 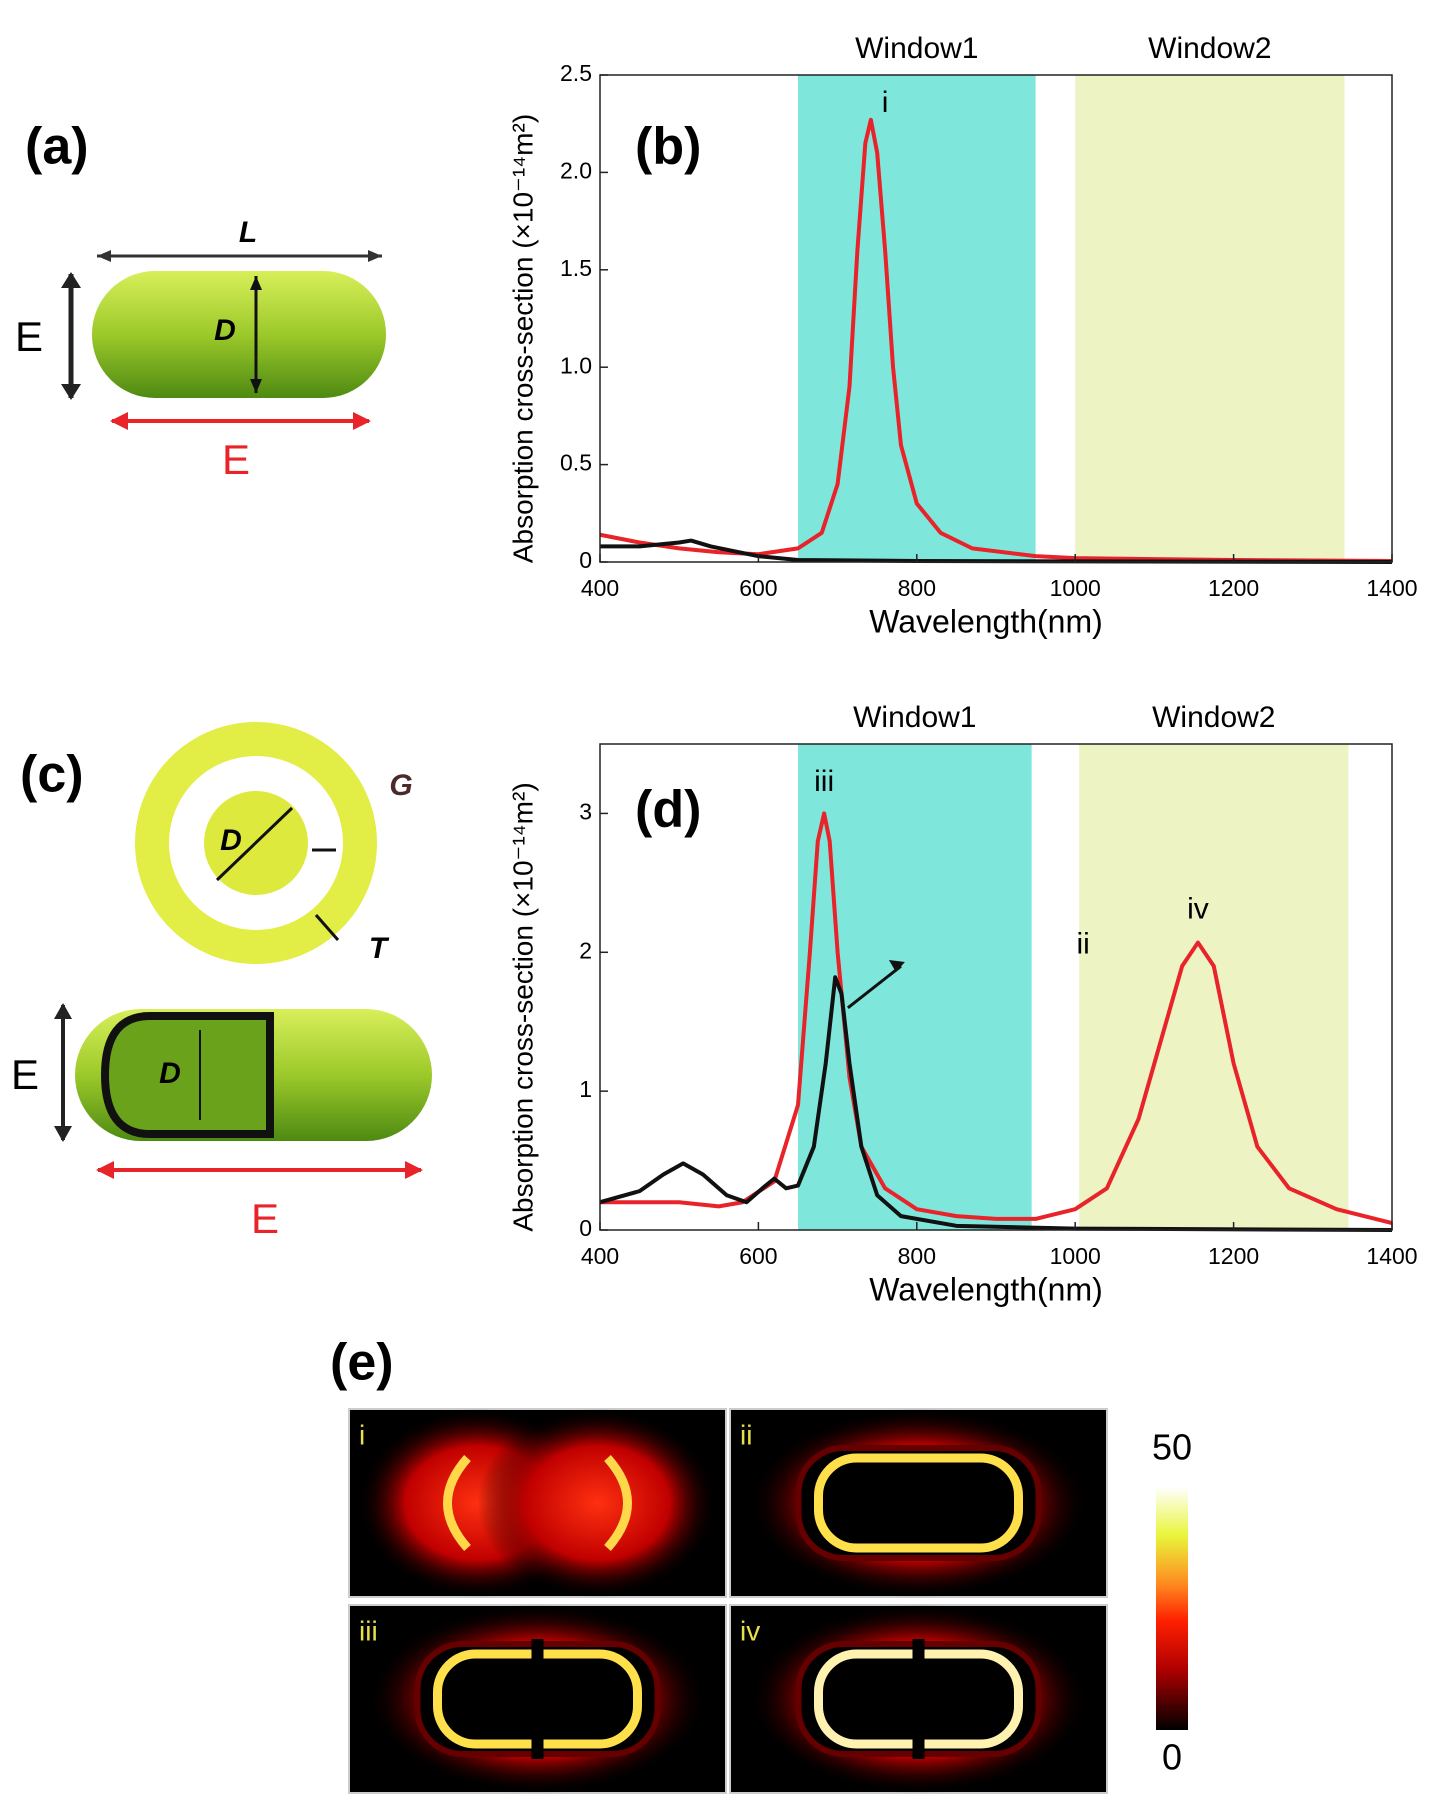 I want to click on shell, so click(x=256, y=843).